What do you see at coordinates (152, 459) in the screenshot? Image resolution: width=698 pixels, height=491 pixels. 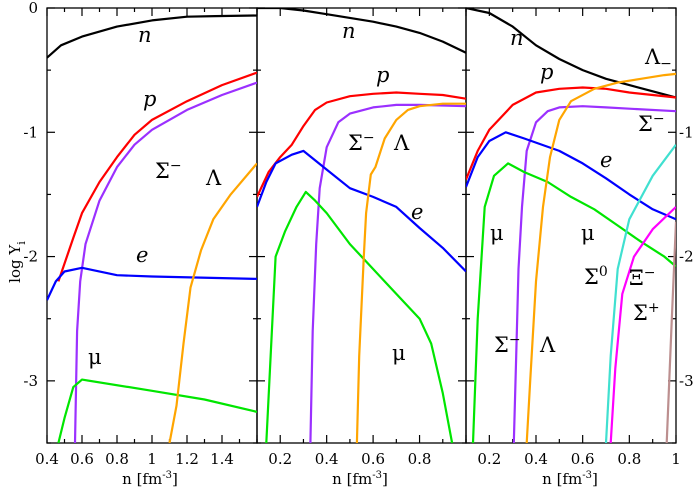 I see `panel-1-x-tick-label: 1` at bounding box center [152, 459].